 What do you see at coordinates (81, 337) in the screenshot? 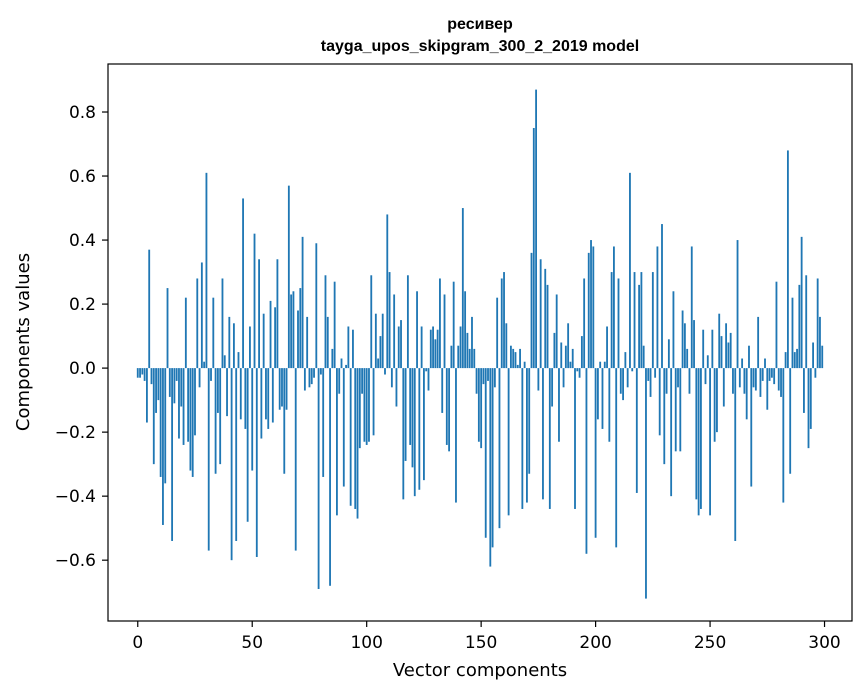
I see `y-axis-ticks: −0.6 −0.4 −0.2 0.0 0.2 0.4 0.6 0.8` at bounding box center [81, 337].